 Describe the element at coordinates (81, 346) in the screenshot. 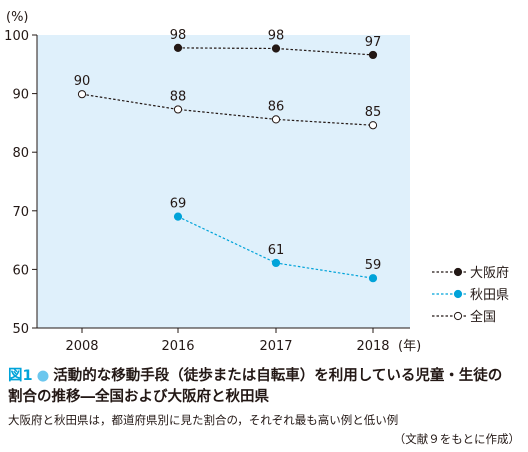

I see `x-tick-label: 2008` at that location.